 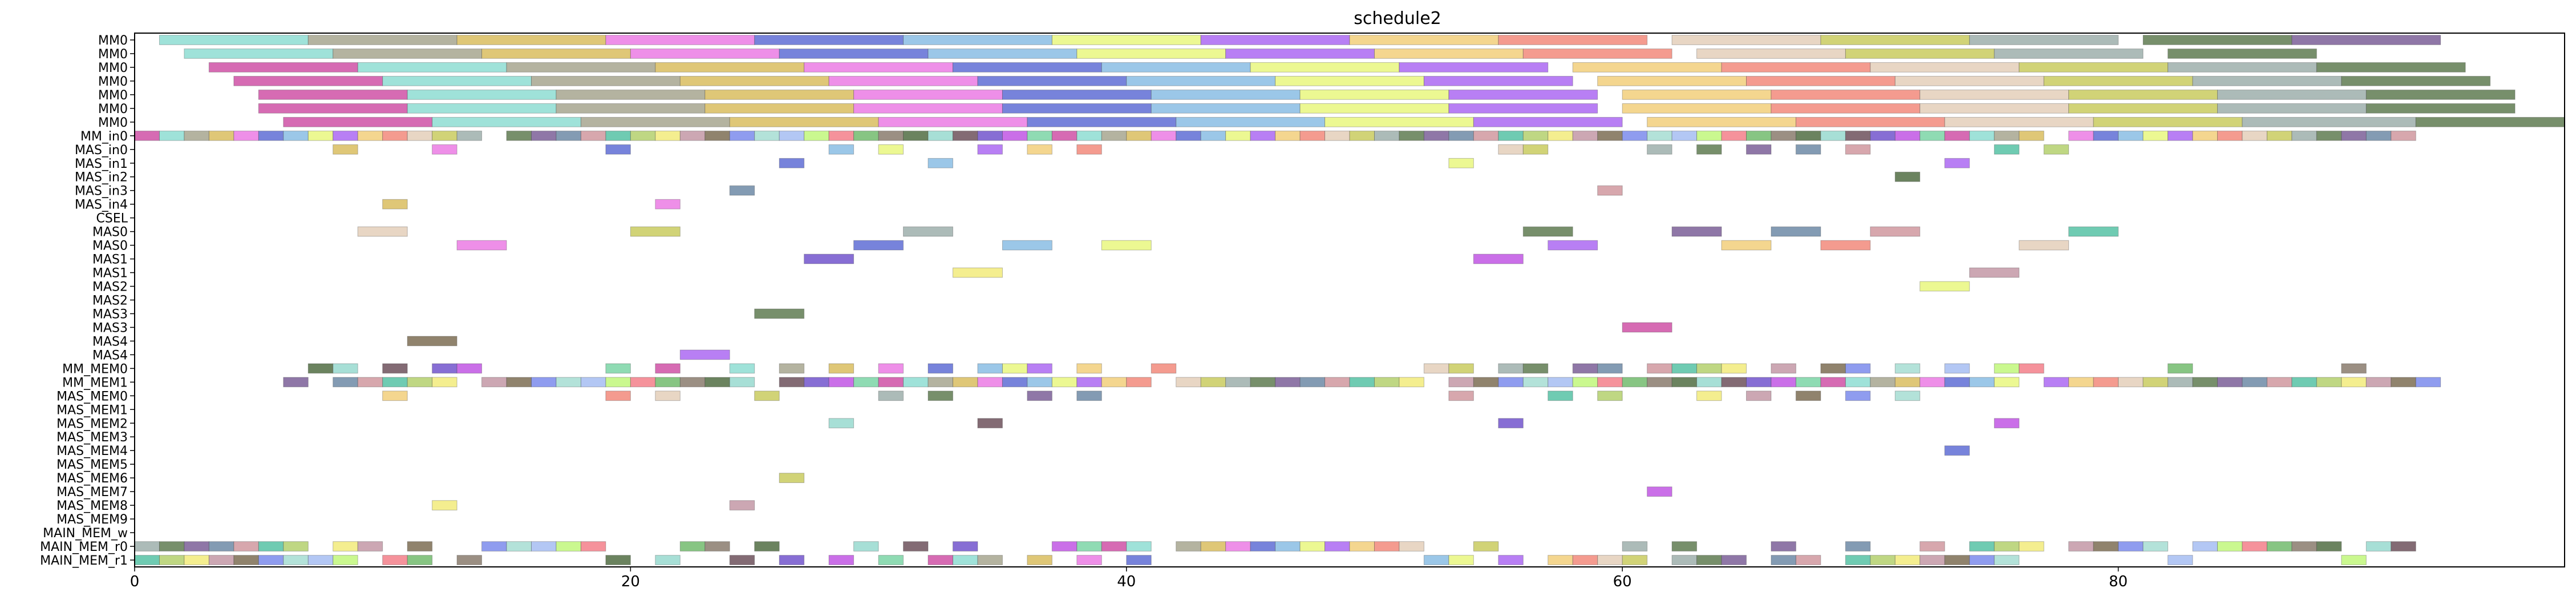 What do you see at coordinates (84, 561) in the screenshot?
I see `y-tick-label: MAIN_MEM_r1` at bounding box center [84, 561].